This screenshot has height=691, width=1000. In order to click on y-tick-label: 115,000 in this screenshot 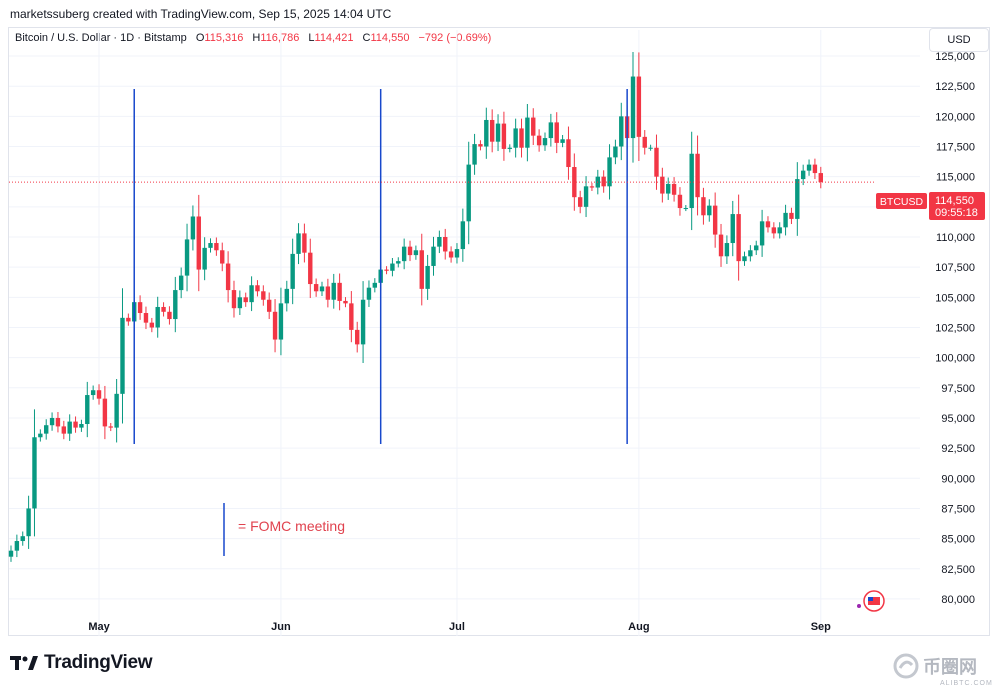, I will do `click(955, 178)`.